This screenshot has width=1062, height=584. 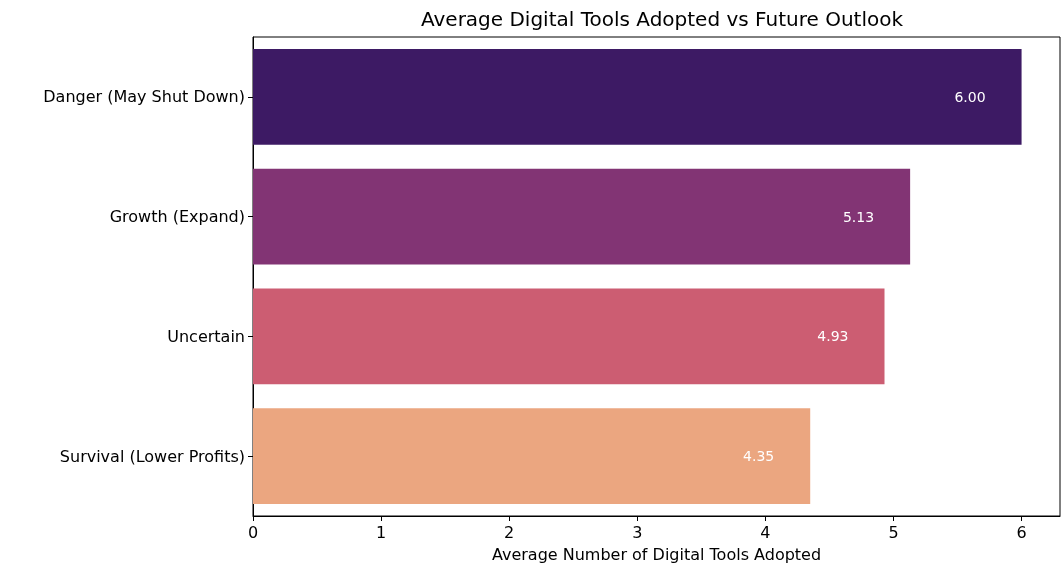 What do you see at coordinates (662, 19) in the screenshot?
I see `chart-title: Average Digital Tools Adopted vs Future Outlook` at bounding box center [662, 19].